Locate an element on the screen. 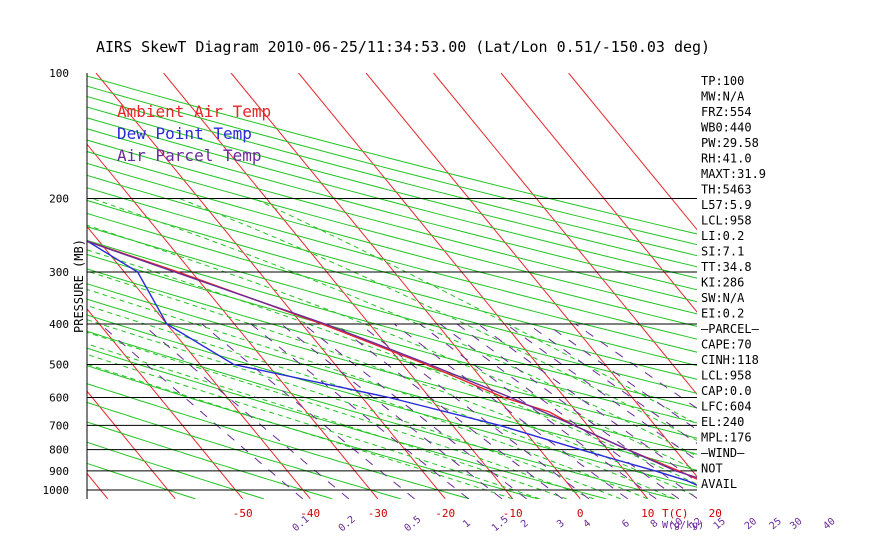  index-item: AVAIL is located at coordinates (719, 484).